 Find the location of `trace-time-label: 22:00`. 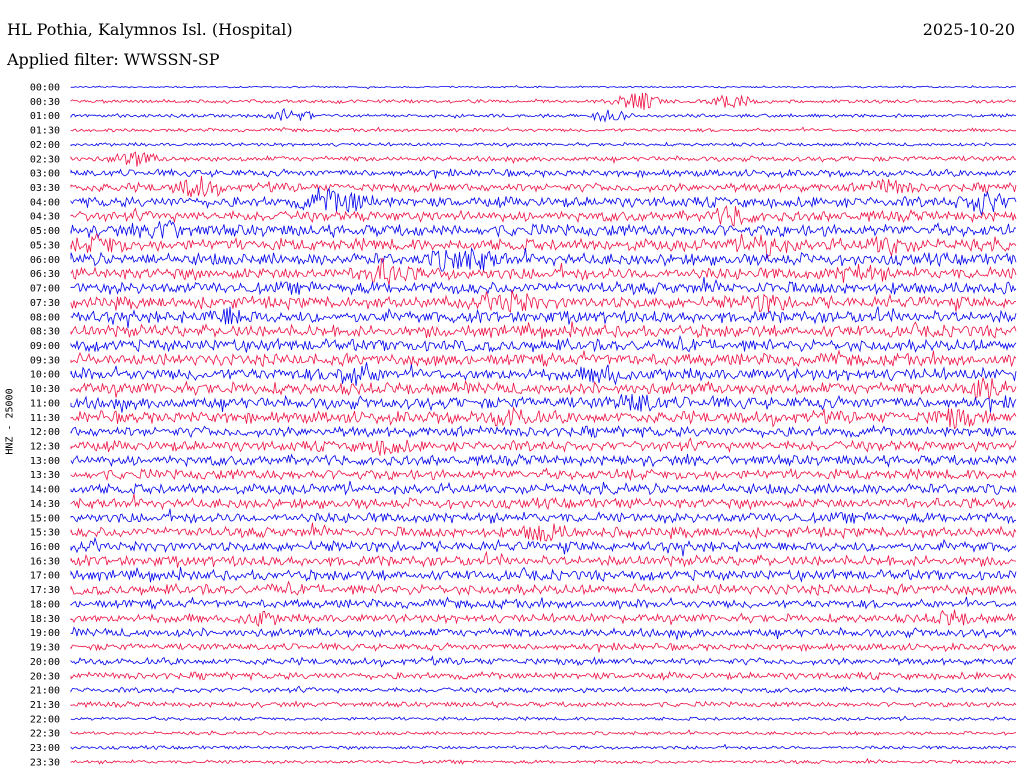

trace-time-label: 22:00 is located at coordinates (45, 719).